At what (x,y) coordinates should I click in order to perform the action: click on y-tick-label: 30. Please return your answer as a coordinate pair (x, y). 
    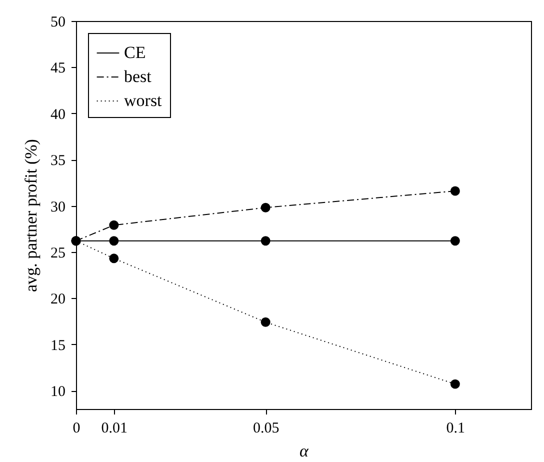
    Looking at the image, I should click on (58, 207).